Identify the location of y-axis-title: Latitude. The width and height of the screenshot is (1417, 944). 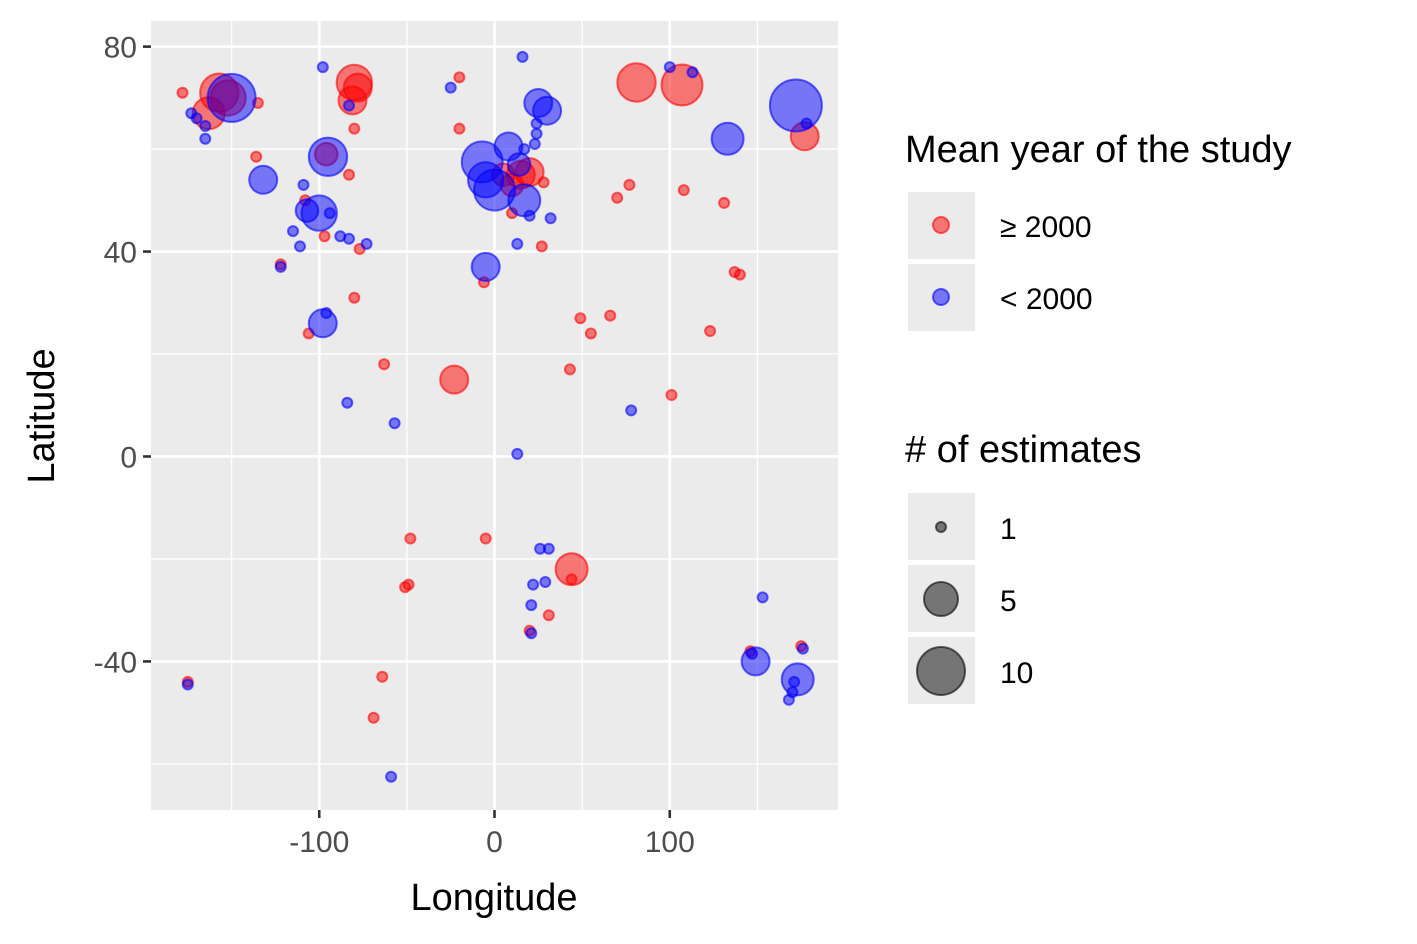
(42, 415).